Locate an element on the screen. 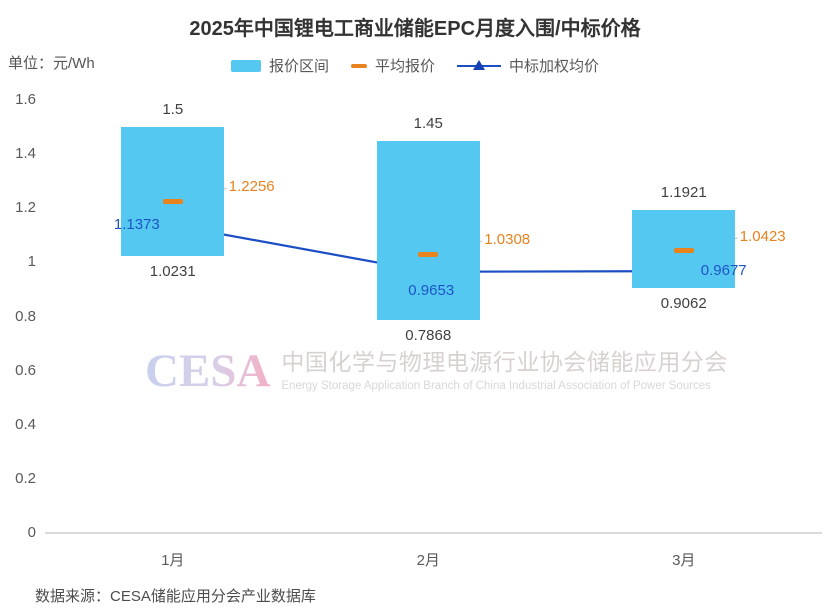 This screenshot has height=616, width=830. legend-item-win: 中标加权均价 is located at coordinates (528, 65).